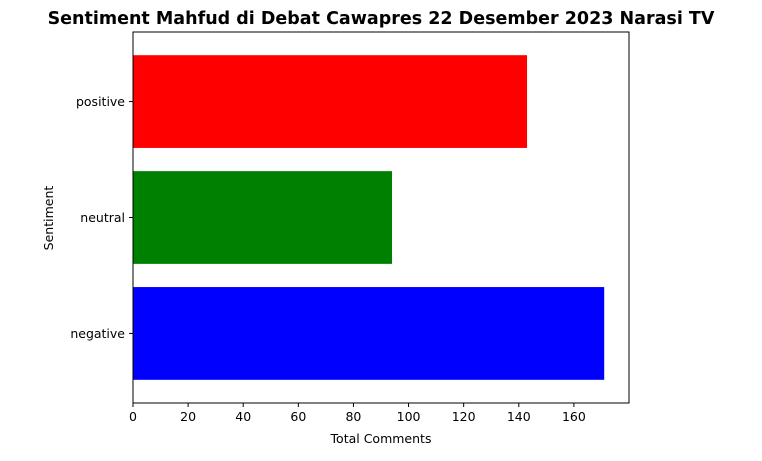 Image resolution: width=762 pixels, height=461 pixels. Describe the element at coordinates (369, 333) in the screenshot. I see `bar-negative` at that location.